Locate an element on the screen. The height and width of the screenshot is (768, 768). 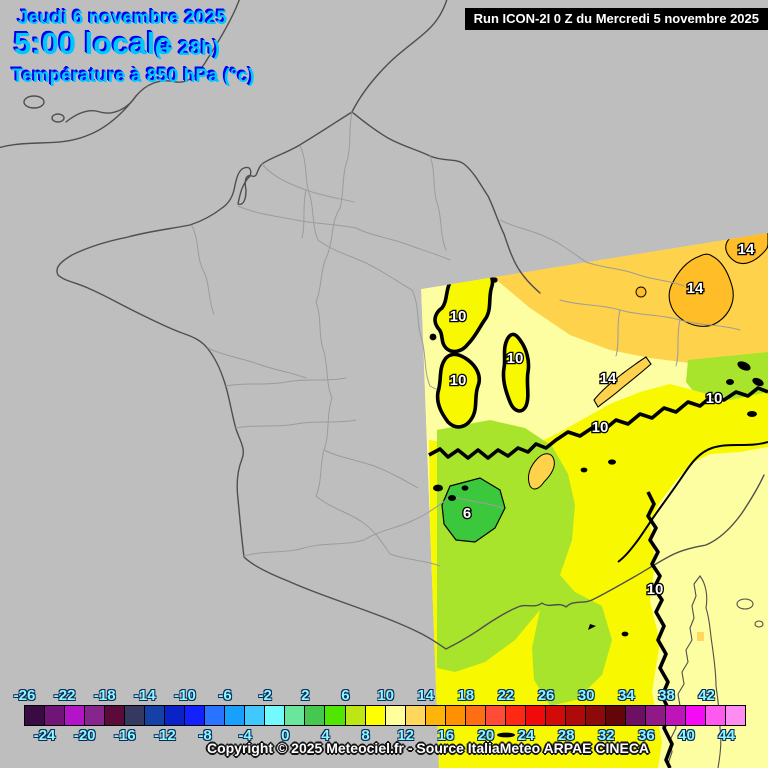
colorbar-tick-label: -14 is located at coordinates (145, 695).